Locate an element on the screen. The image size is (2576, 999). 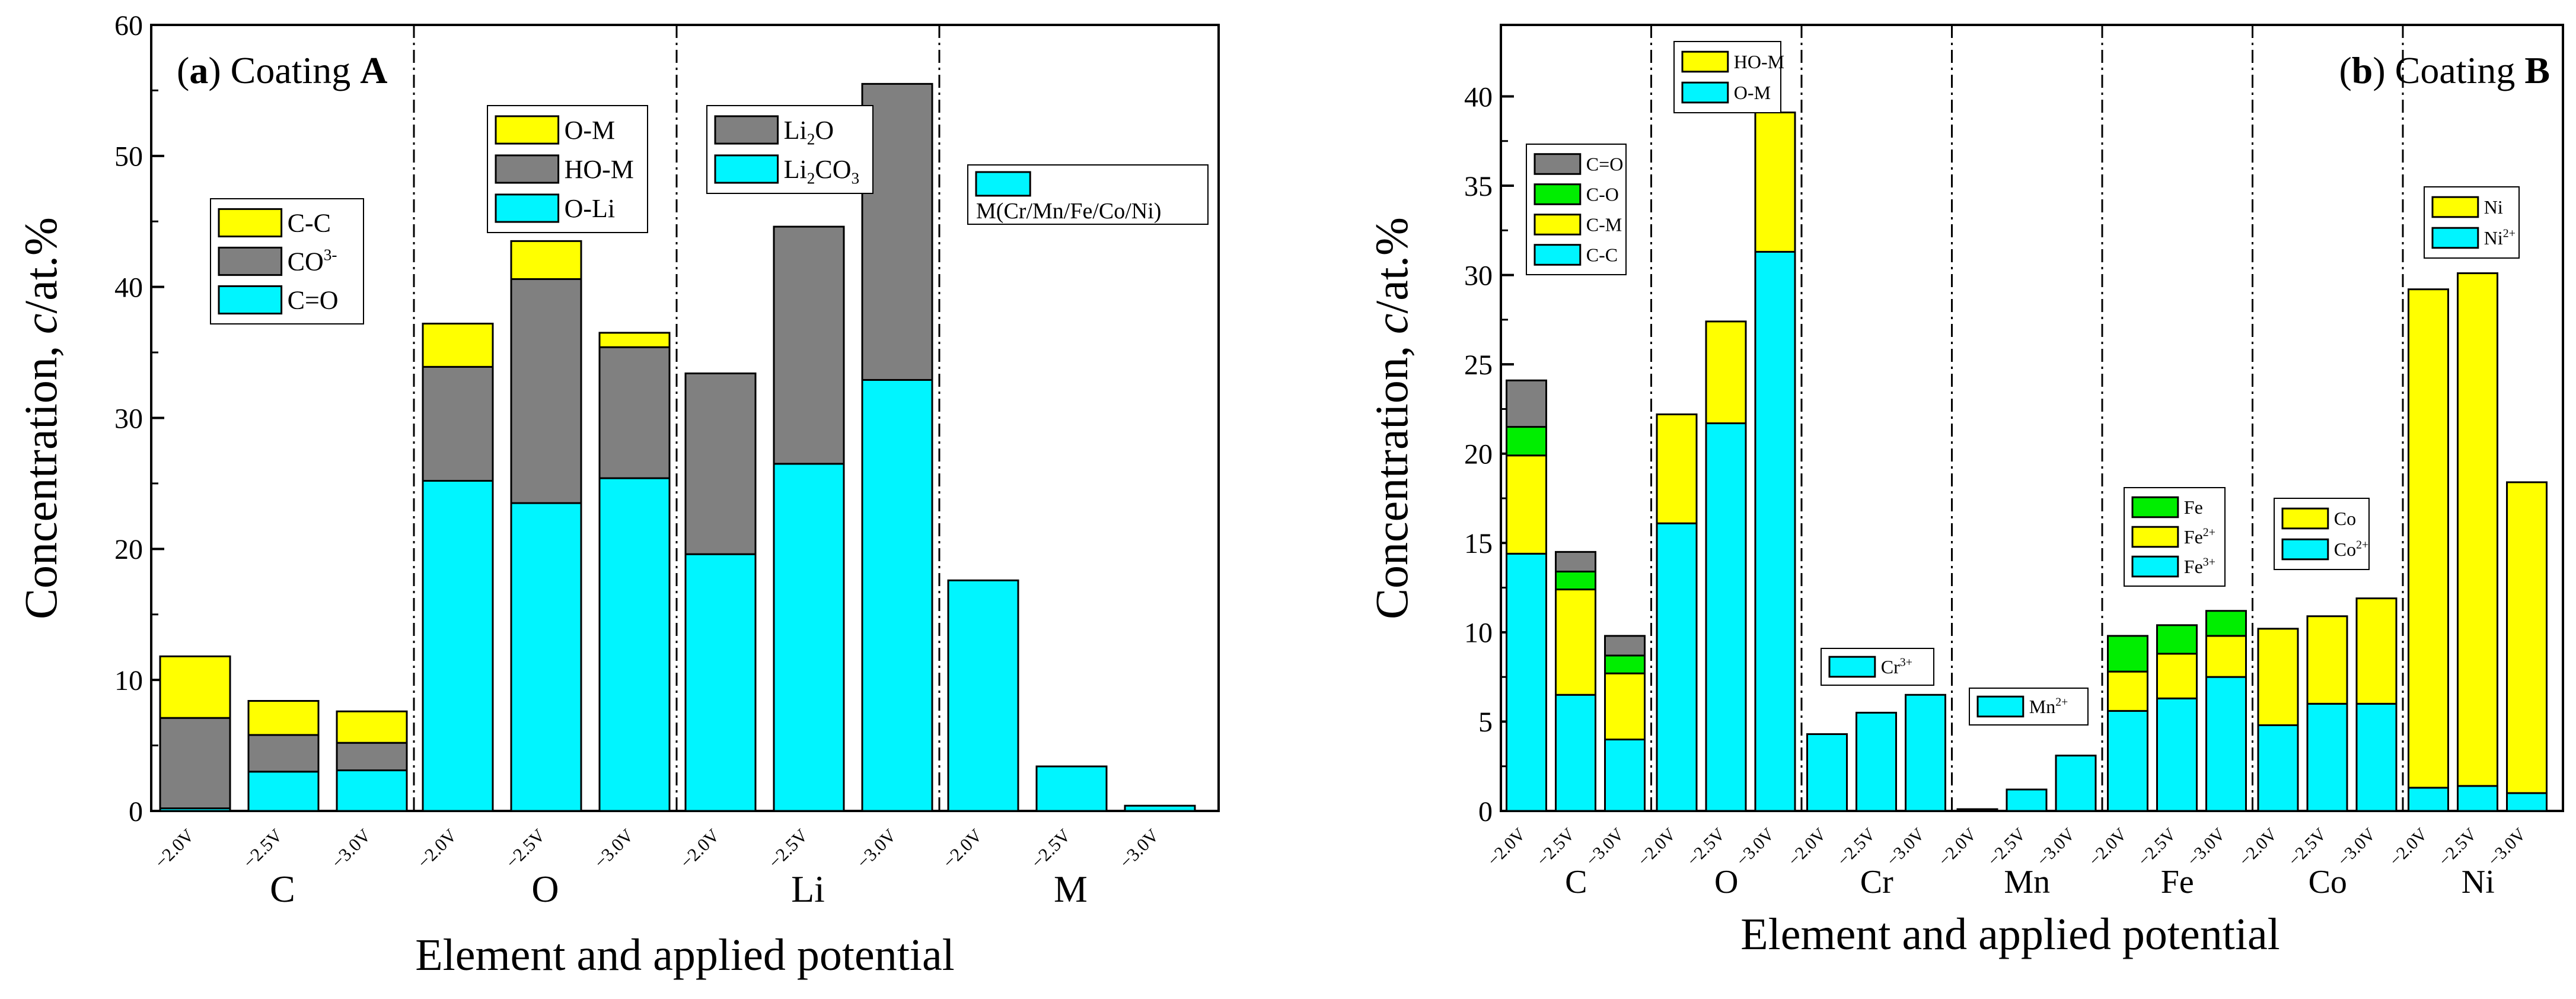
legend-swatch-co2 is located at coordinates (2305, 549).